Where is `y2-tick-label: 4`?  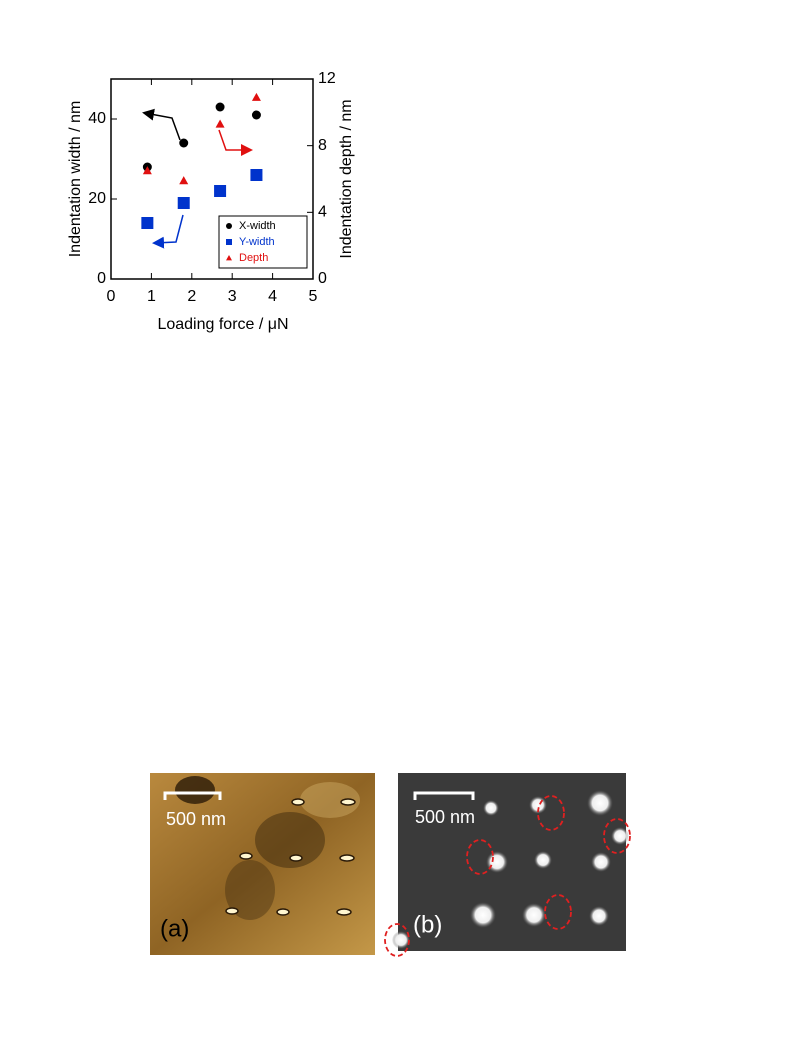 y2-tick-label: 4 is located at coordinates (322, 212).